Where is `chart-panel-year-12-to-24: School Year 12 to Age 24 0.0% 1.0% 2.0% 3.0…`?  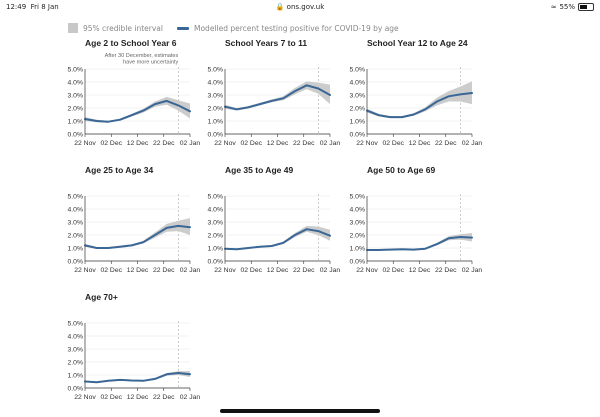 chart-panel-year-12-to-24: School Year 12 to Age 24 0.0% 1.0% 2.0% 3.0… is located at coordinates (416, 93).